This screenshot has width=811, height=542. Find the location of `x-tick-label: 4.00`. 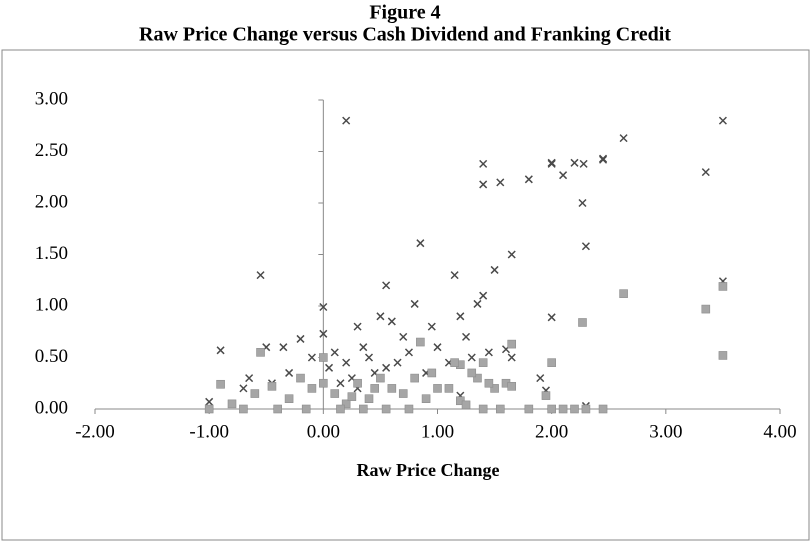

x-tick-label: 4.00 is located at coordinates (779, 431).